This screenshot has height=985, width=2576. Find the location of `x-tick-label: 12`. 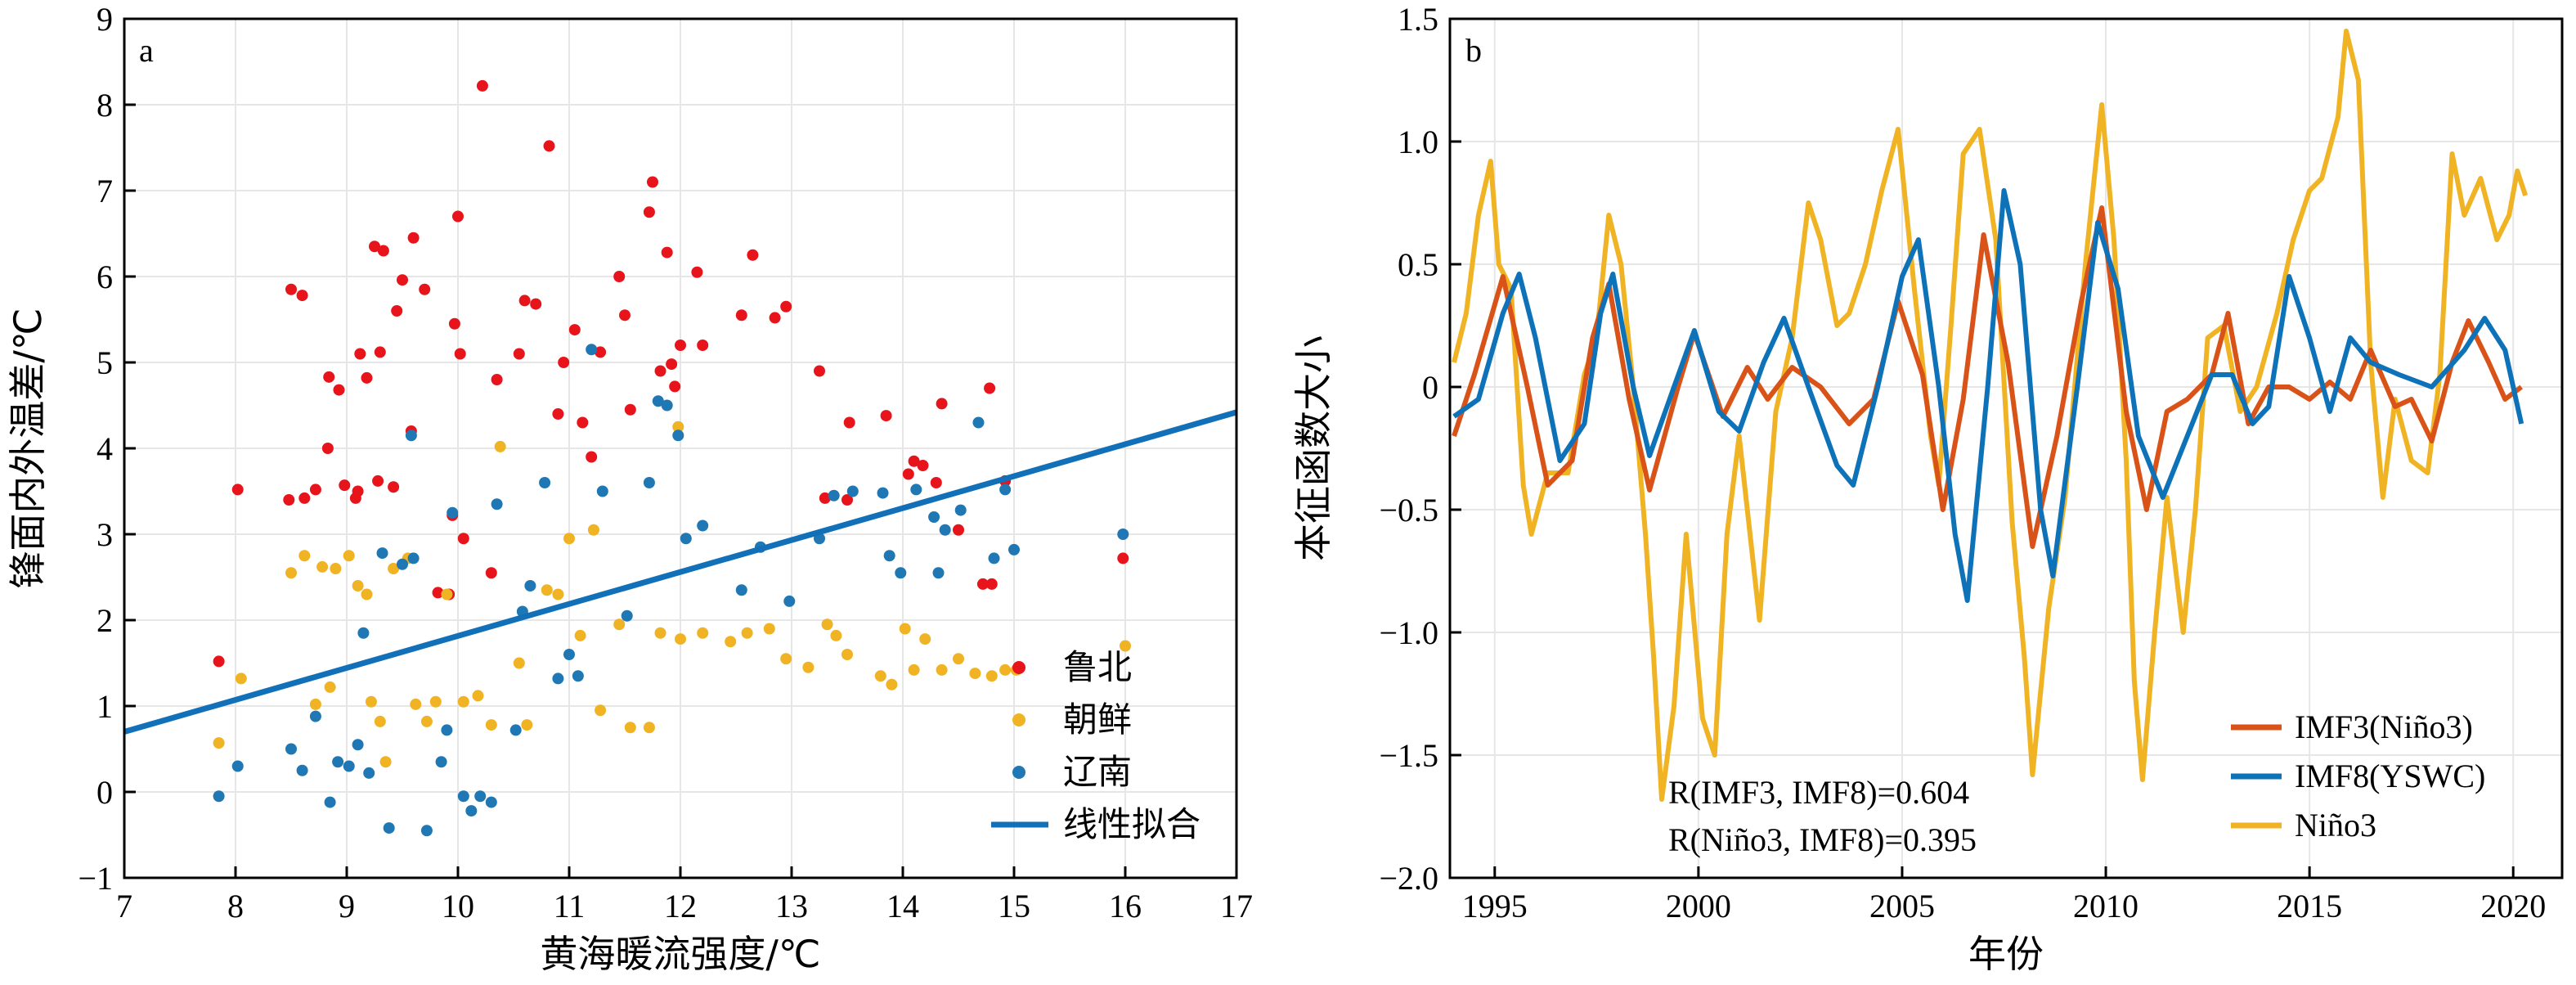

x-tick-label: 12 is located at coordinates (680, 906).